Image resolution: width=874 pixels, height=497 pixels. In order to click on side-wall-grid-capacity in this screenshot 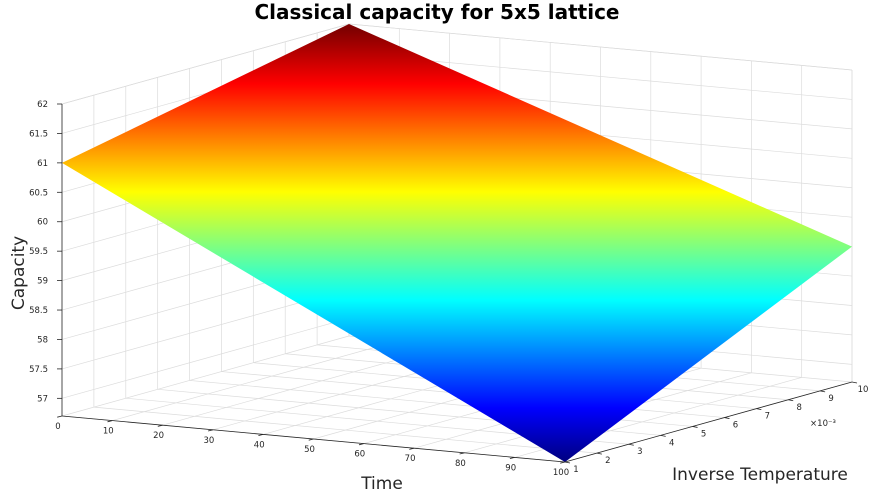, I will do `click(205, 358)`.